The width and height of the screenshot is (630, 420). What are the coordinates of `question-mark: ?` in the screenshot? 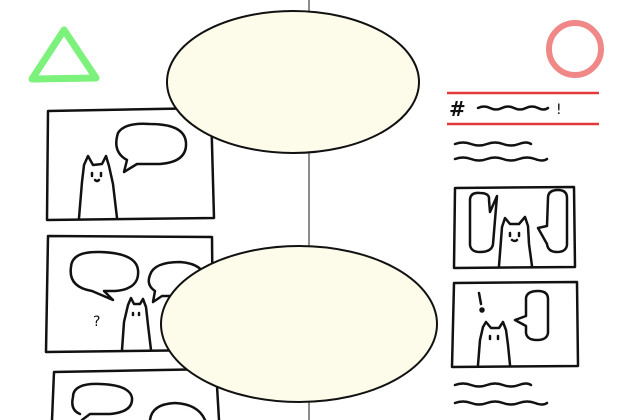 It's located at (96, 322).